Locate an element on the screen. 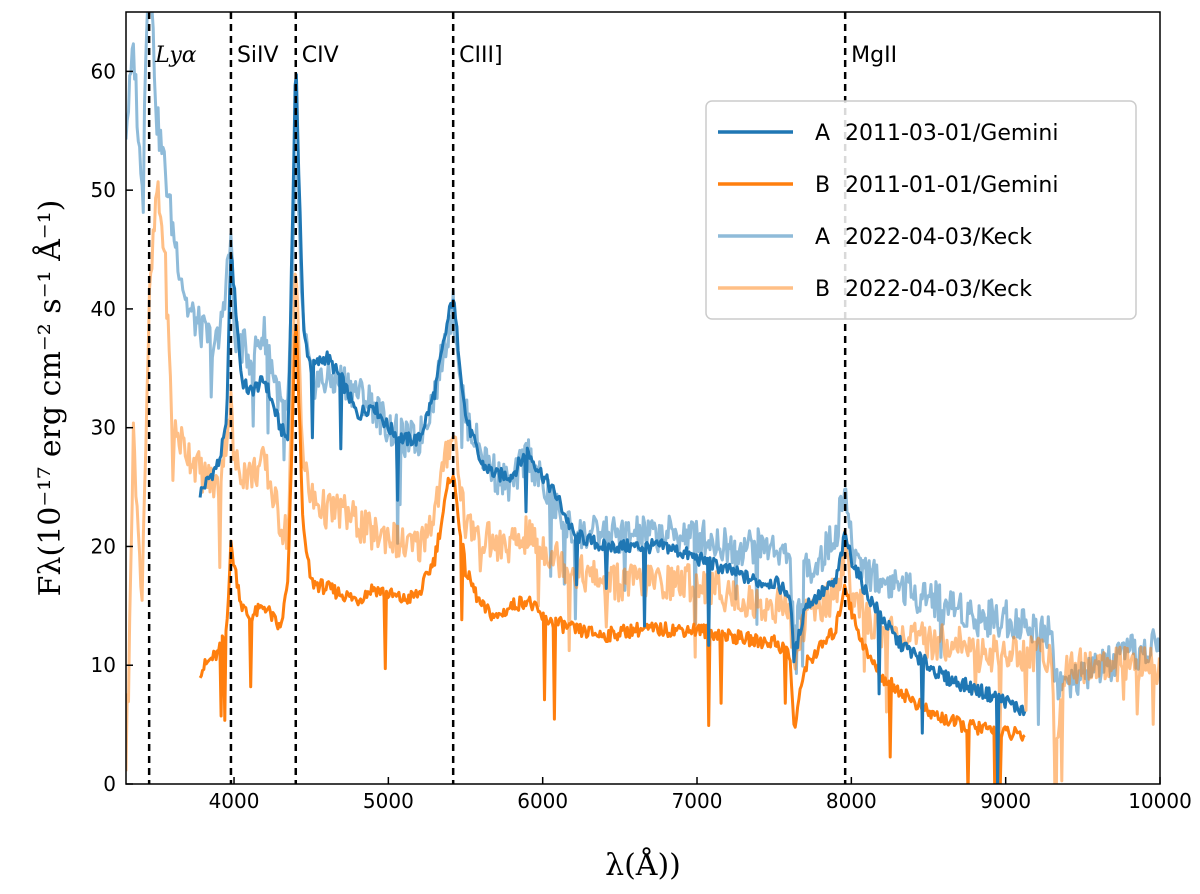  x-tick-label: 8000 is located at coordinates (851, 801).